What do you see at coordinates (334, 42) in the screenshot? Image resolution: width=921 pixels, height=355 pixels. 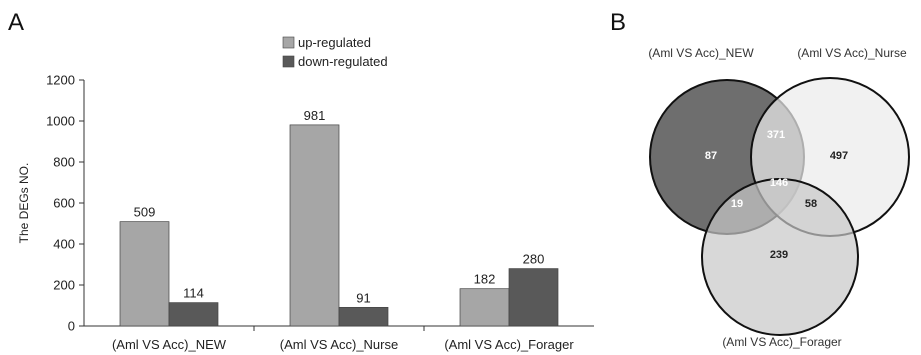 I see `legend-label-up: up-regulated` at bounding box center [334, 42].